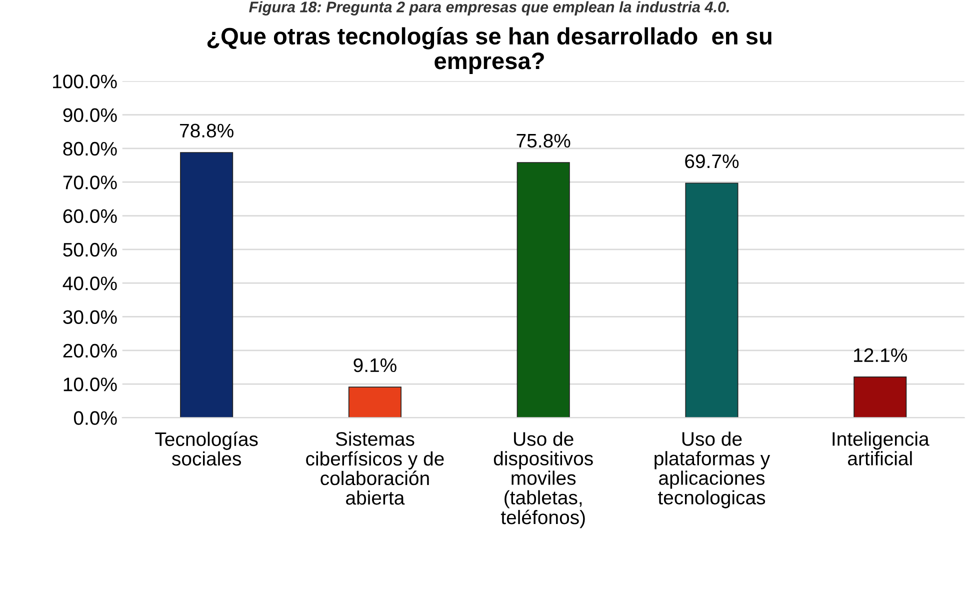  What do you see at coordinates (90, 351) in the screenshot?
I see `y-tick-label: 20.0%` at bounding box center [90, 351].